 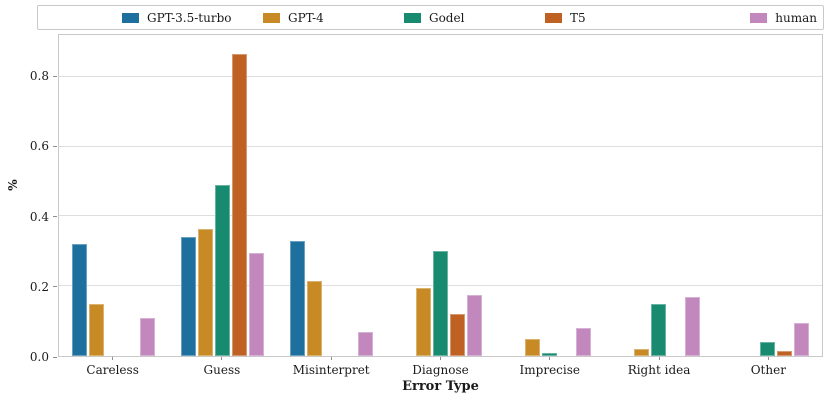 What do you see at coordinates (39, 357) in the screenshot?
I see `y-tick-label: 0.0` at bounding box center [39, 357].